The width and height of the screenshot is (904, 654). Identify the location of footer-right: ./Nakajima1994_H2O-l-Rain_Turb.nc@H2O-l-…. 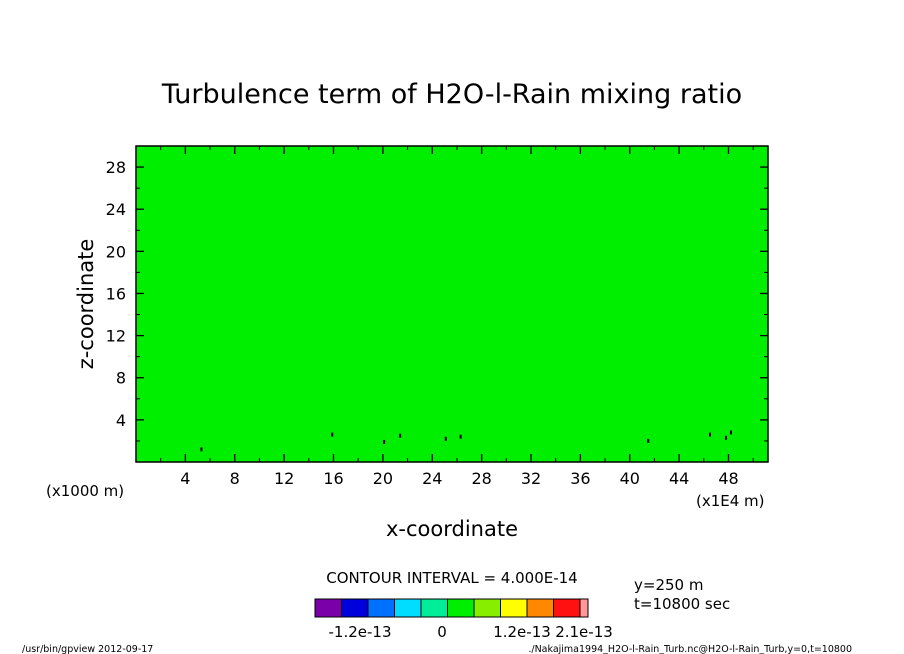
(690, 649).